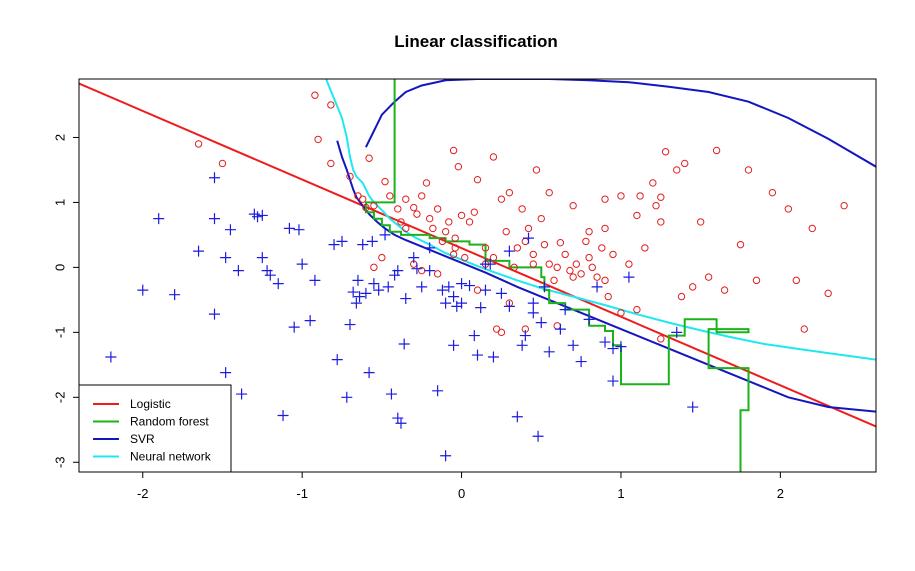 This screenshot has height=571, width=915. What do you see at coordinates (59, 333) in the screenshot?
I see `y-tick-label: -1` at bounding box center [59, 333].